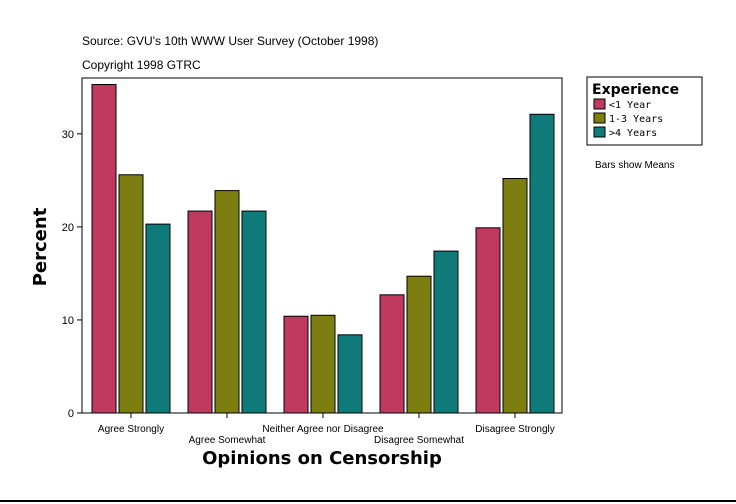 This screenshot has height=504, width=736. I want to click on y-tick-label: 10, so click(68, 321).